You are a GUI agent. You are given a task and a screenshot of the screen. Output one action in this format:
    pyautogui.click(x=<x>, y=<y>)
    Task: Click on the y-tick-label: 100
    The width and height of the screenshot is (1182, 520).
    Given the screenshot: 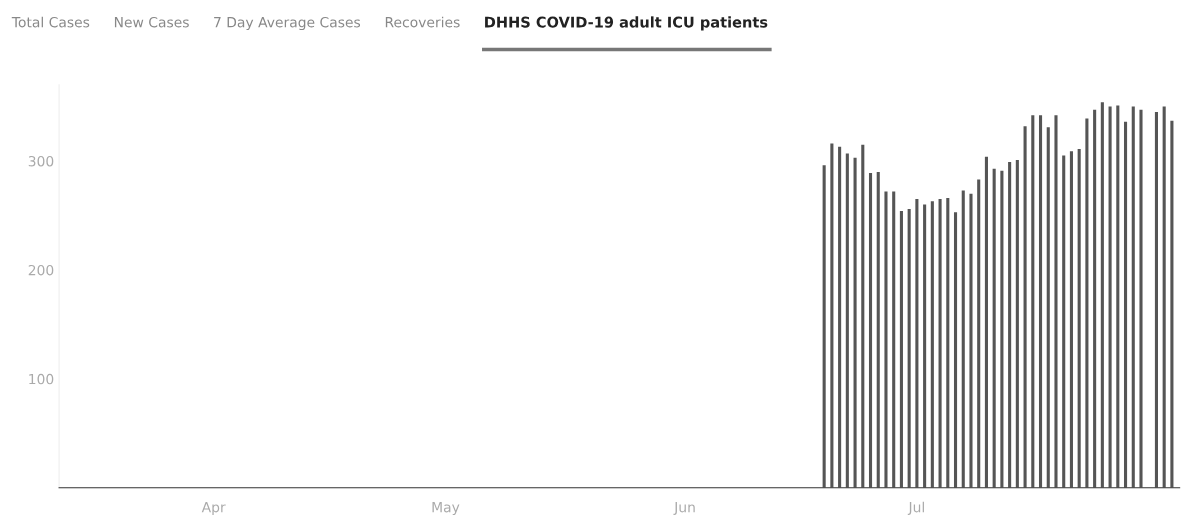 What is the action you would take?
    pyautogui.click(x=41, y=379)
    